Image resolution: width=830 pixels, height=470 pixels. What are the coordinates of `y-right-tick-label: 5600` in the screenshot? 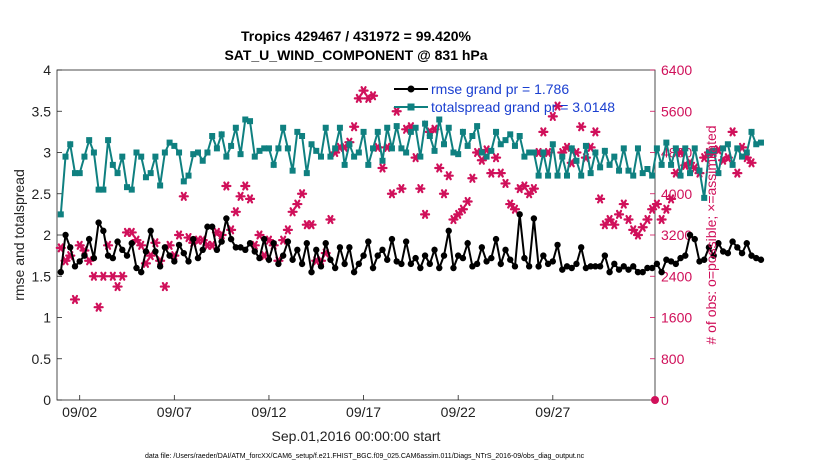 It's located at (676, 111).